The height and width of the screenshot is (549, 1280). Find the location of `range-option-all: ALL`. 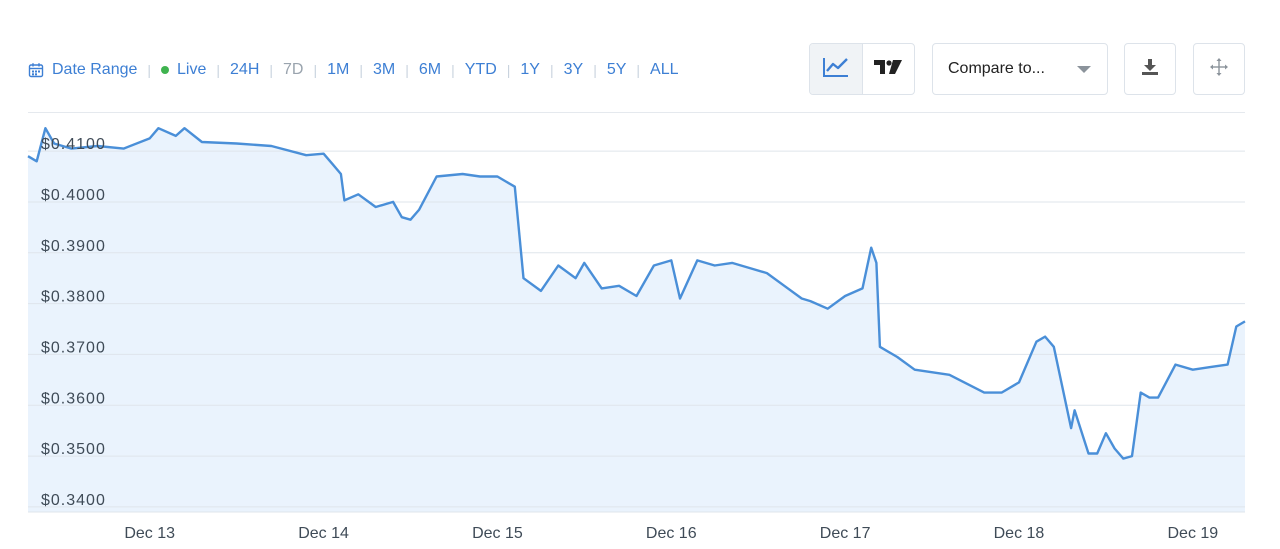

range-option-all: ALL is located at coordinates (664, 69).